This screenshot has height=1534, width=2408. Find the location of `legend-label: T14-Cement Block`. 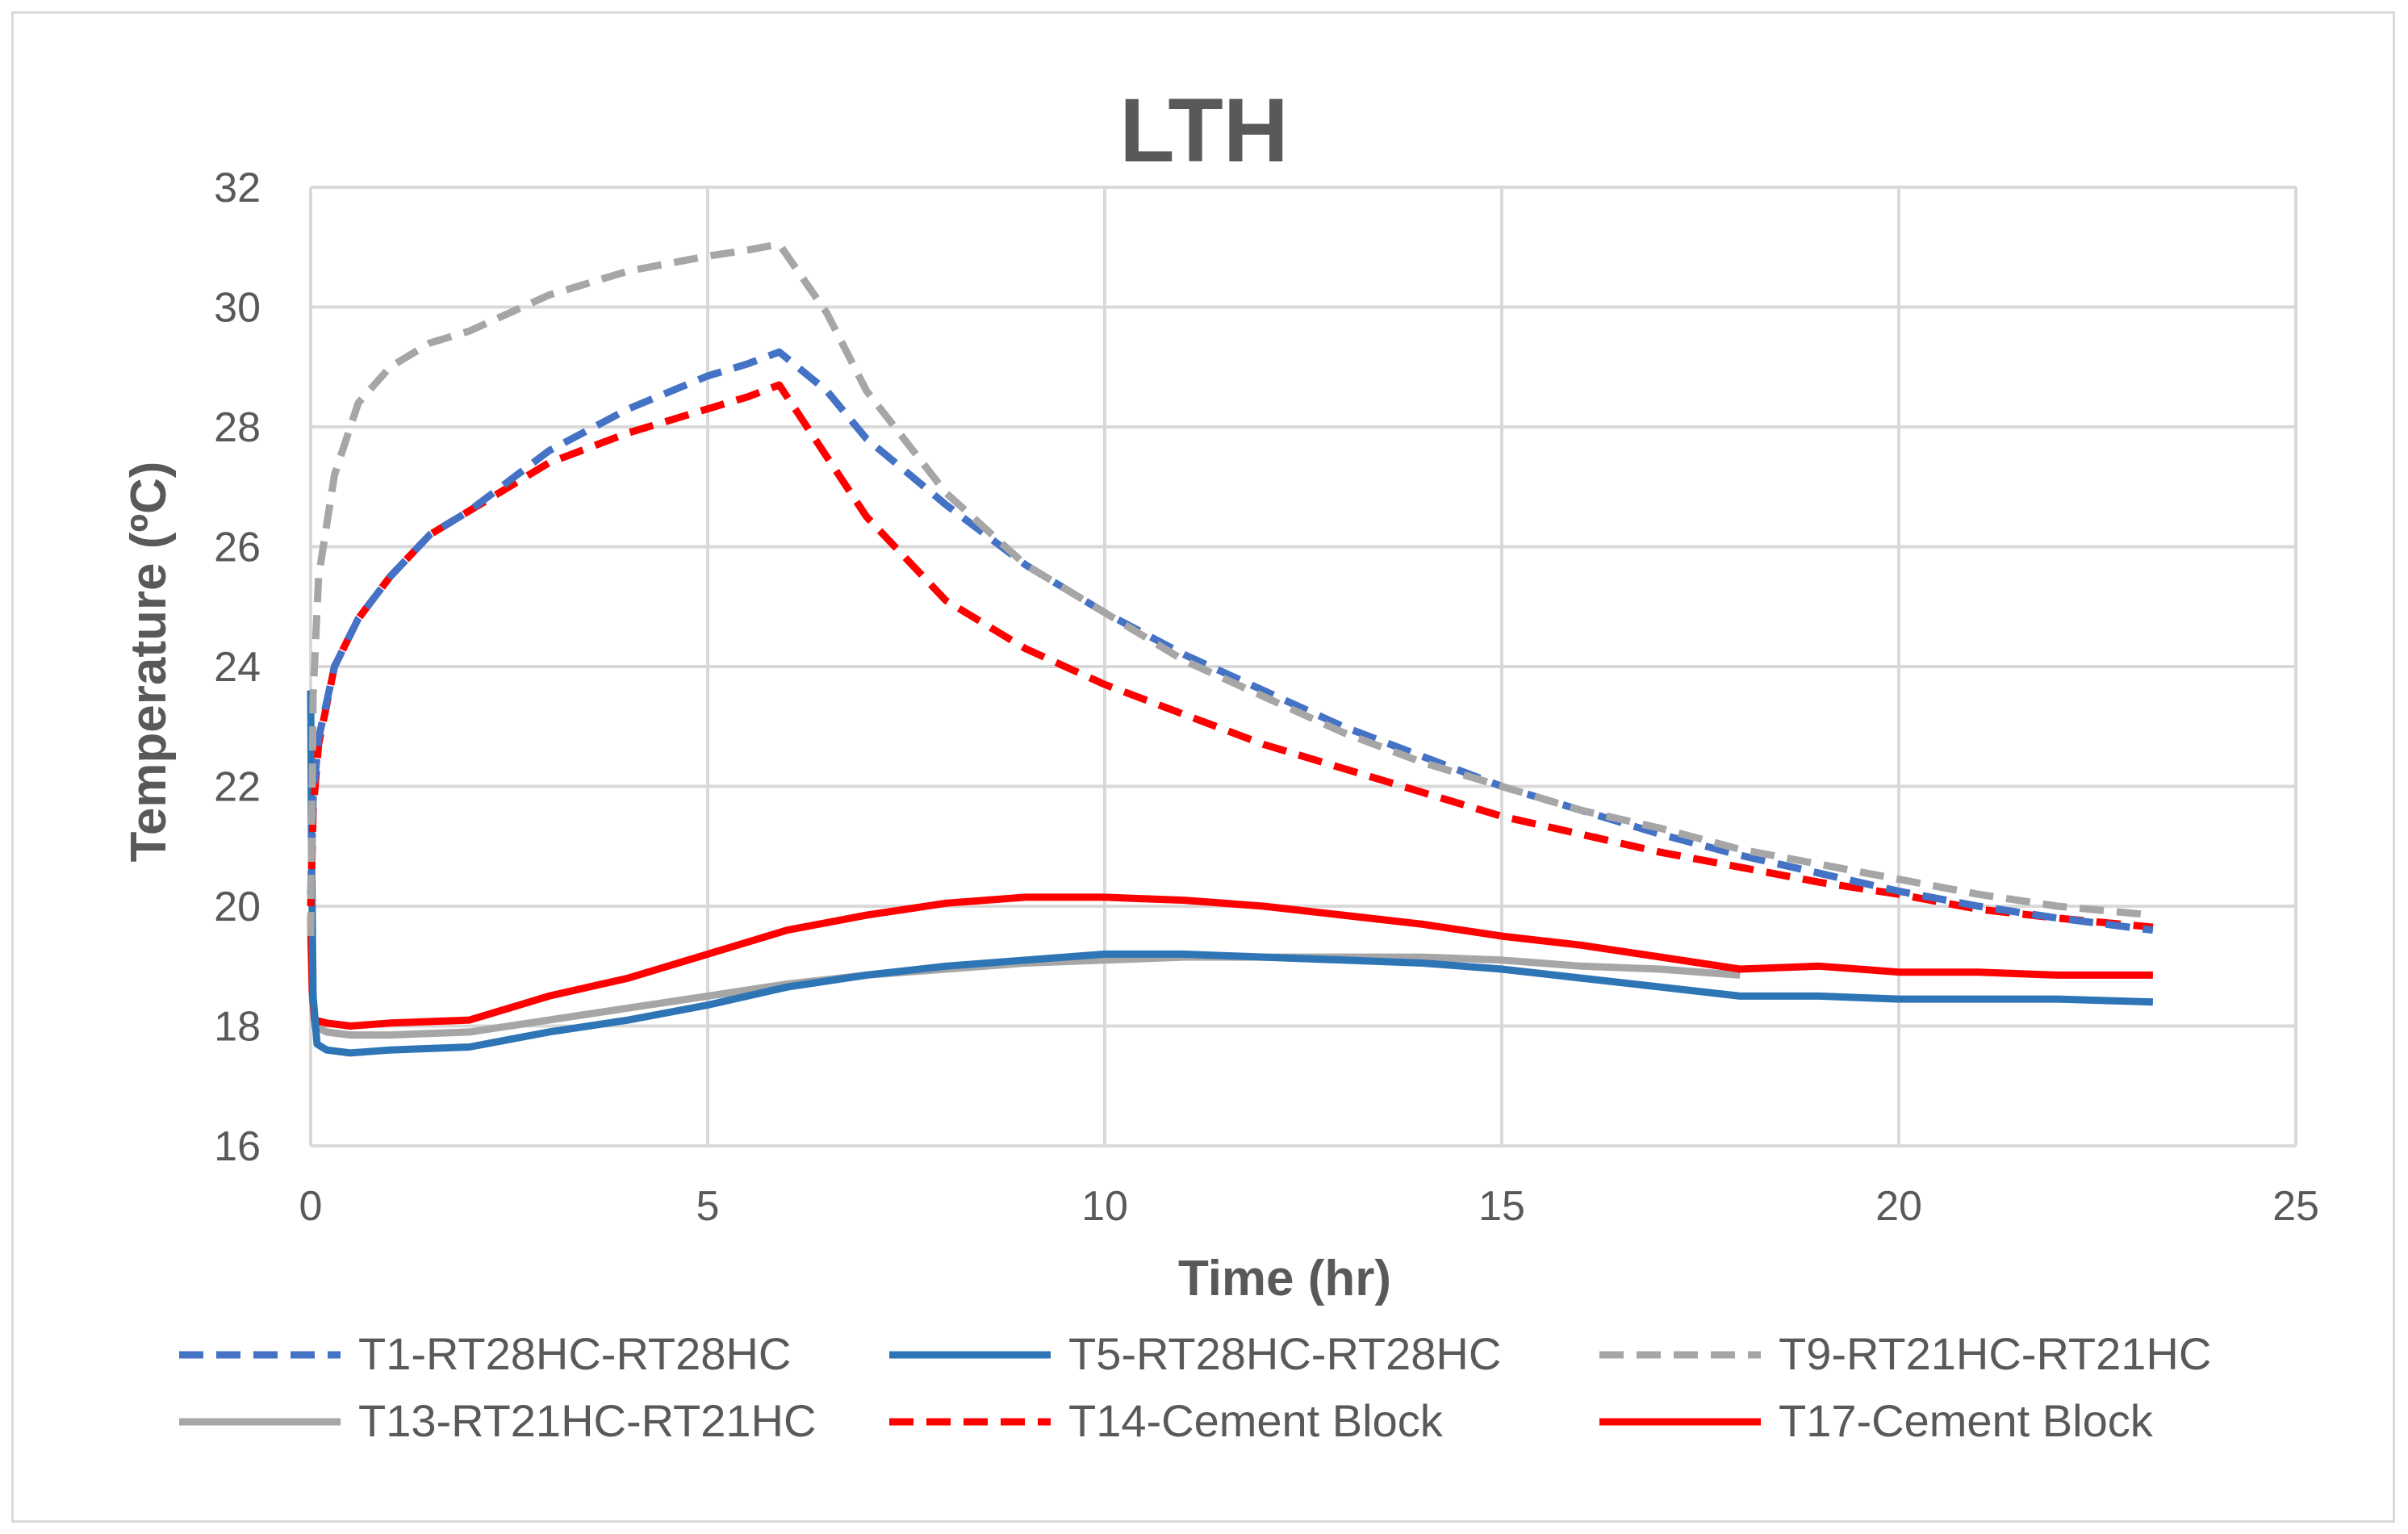

legend-label: T14-Cement Block is located at coordinates (1256, 1421).